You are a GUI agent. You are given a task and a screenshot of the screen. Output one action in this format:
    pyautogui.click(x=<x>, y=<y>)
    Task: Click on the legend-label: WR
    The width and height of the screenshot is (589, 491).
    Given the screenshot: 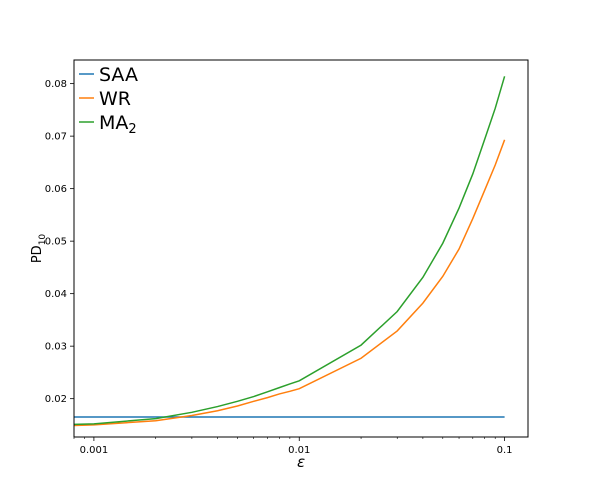 What is the action you would take?
    pyautogui.click(x=115, y=99)
    